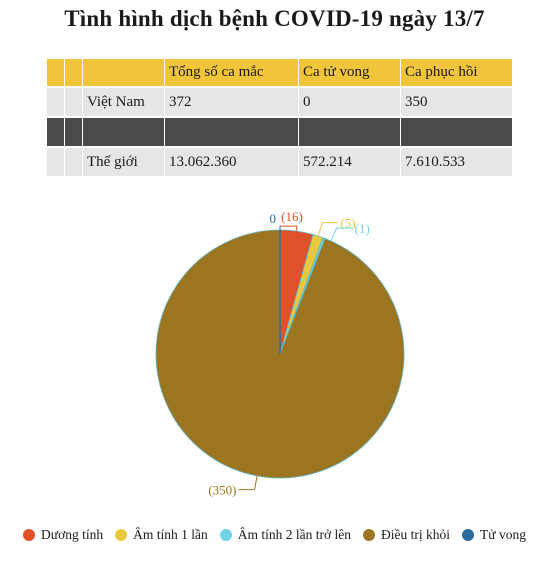 The image size is (549, 563). I want to click on table-row-vietnam: Việt Nam 372 0 350, so click(279, 102).